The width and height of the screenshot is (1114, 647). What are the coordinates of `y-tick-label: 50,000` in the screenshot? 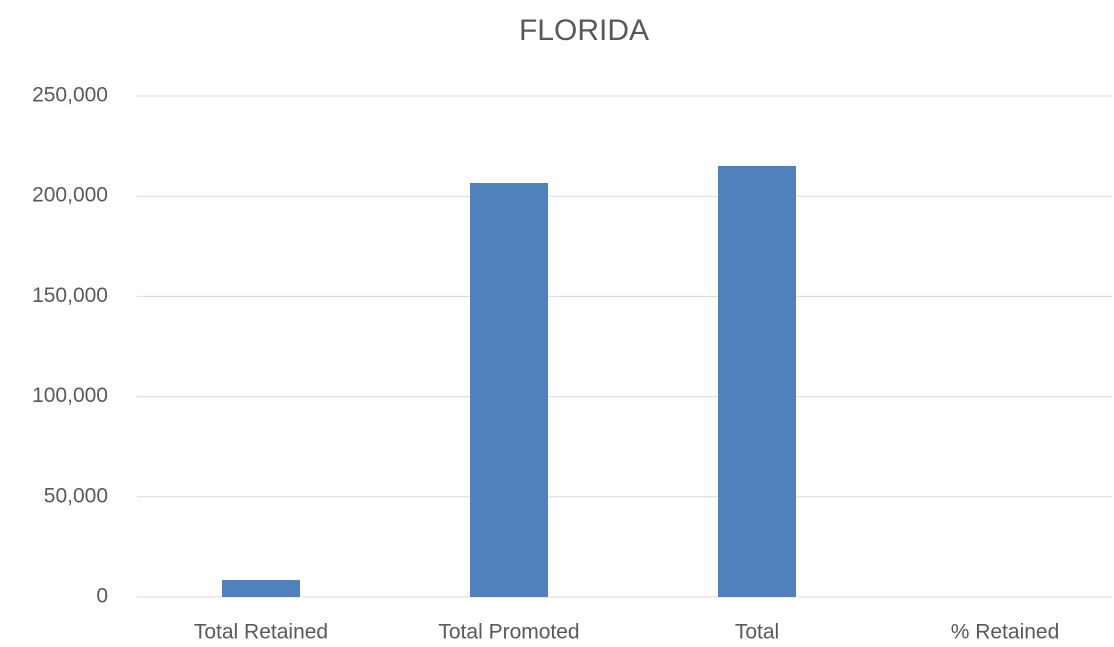 It's located at (76, 495).